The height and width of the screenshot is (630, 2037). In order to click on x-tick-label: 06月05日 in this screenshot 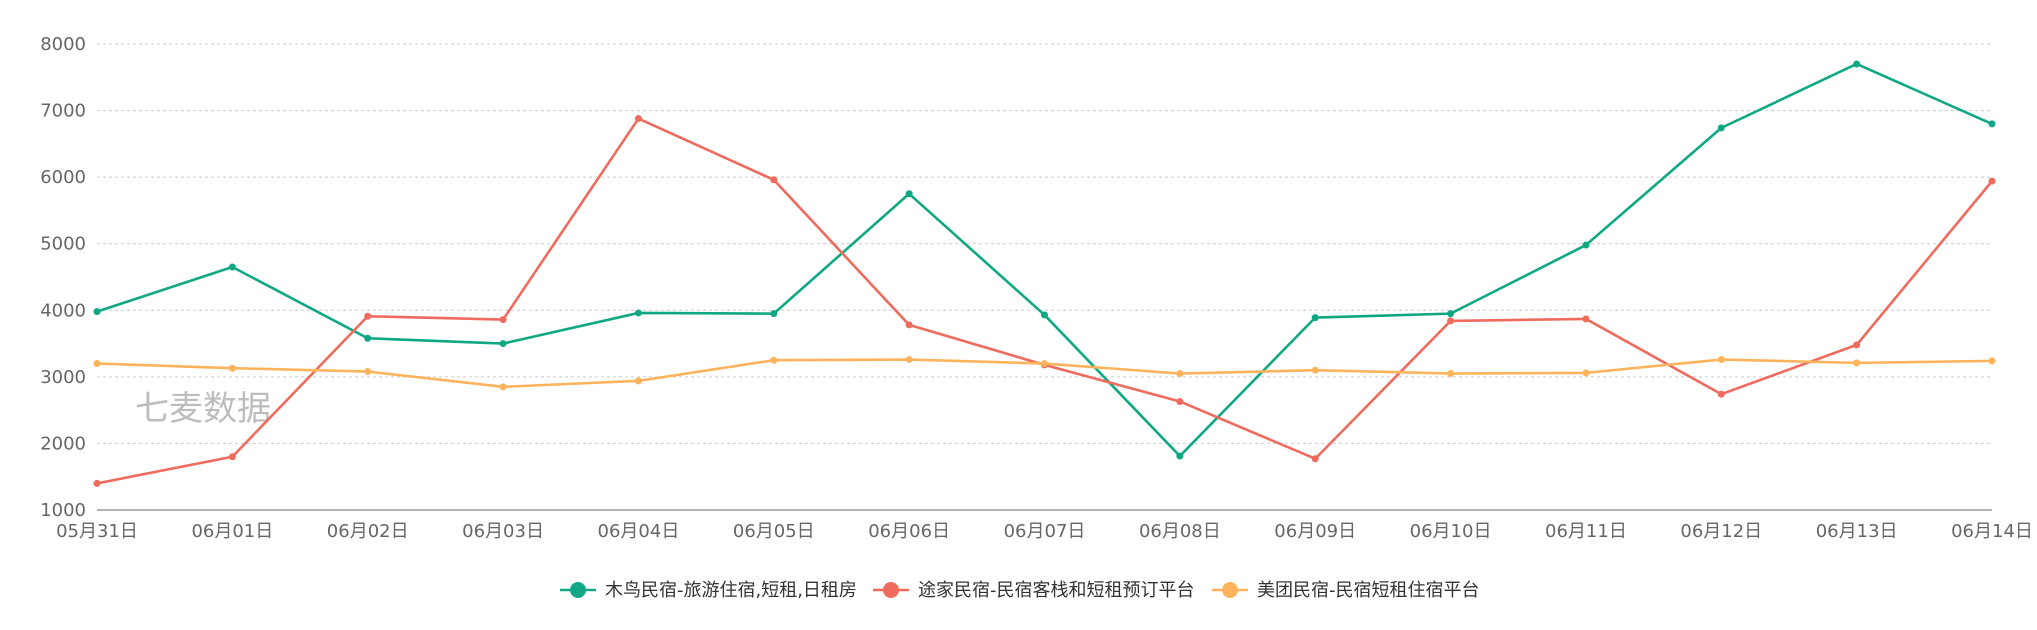, I will do `click(774, 531)`.